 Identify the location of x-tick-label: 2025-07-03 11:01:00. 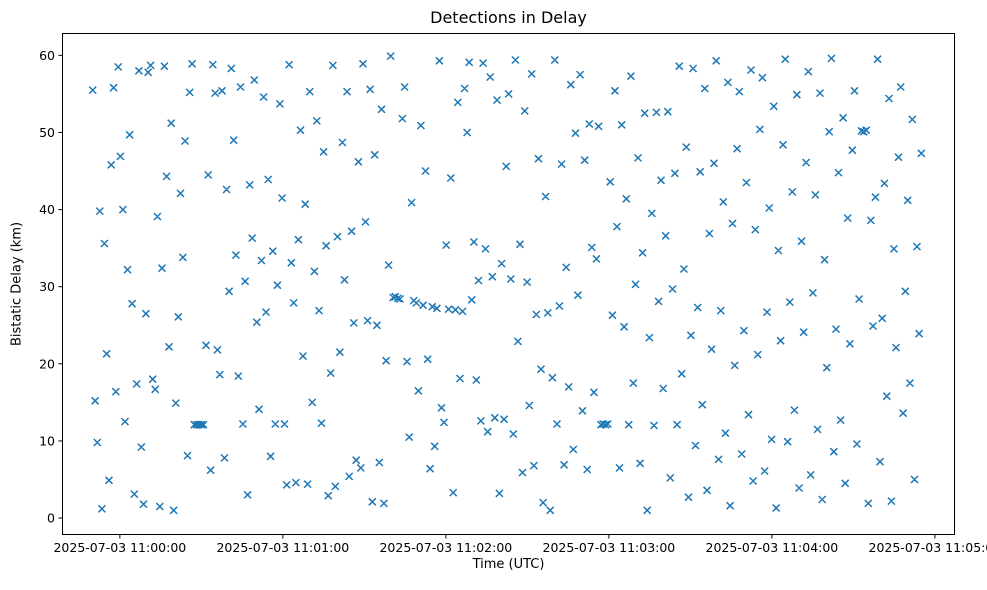
(282, 547).